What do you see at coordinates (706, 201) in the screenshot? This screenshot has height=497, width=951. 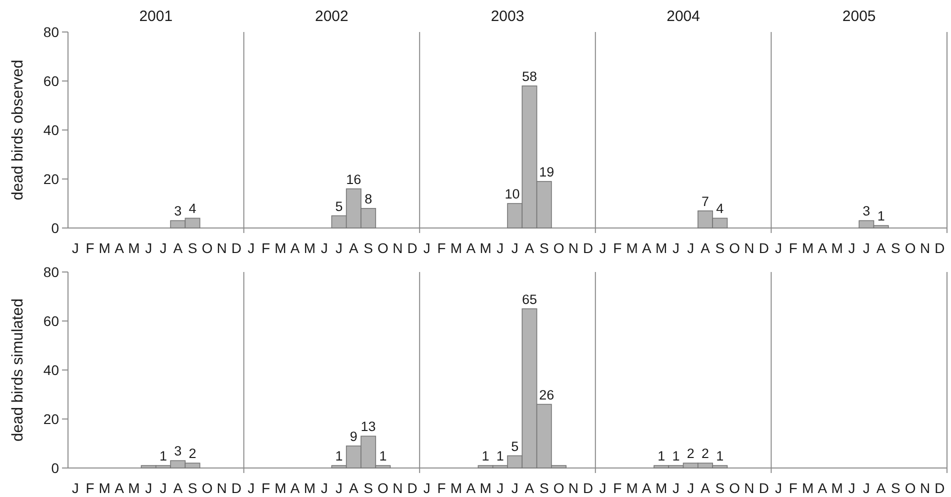 I see `data-label: 7` at bounding box center [706, 201].